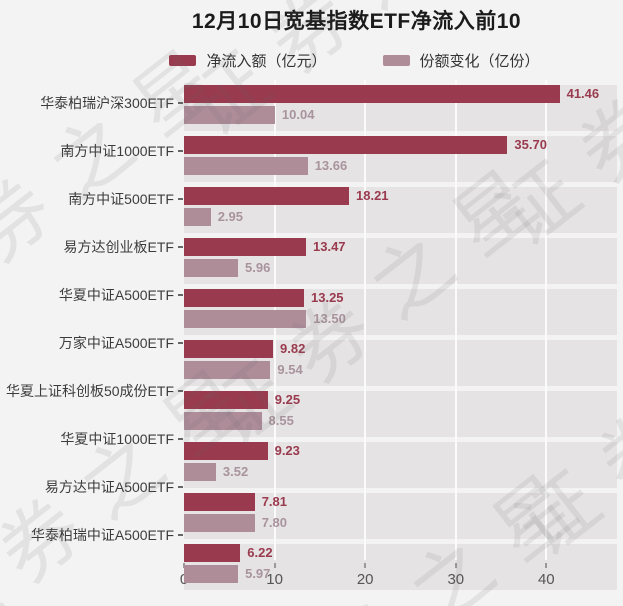  Describe the element at coordinates (287, 399) in the screenshot. I see `inflow-value-label: 9.25` at that location.